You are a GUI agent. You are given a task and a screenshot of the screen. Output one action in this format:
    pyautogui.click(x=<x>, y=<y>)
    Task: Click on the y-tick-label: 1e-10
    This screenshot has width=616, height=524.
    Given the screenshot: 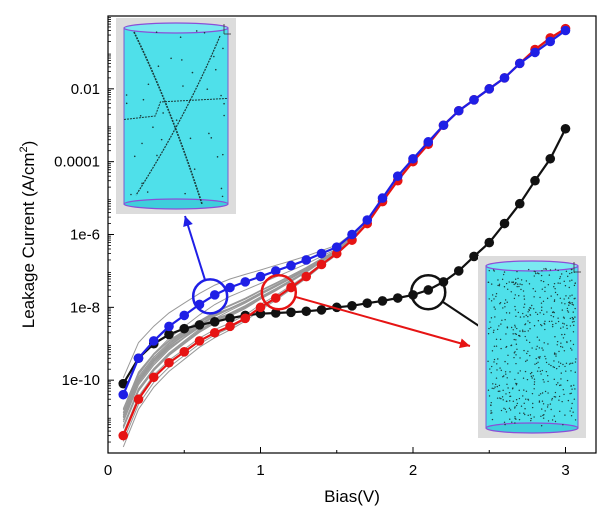 What is the action you would take?
    pyautogui.click(x=81, y=380)
    